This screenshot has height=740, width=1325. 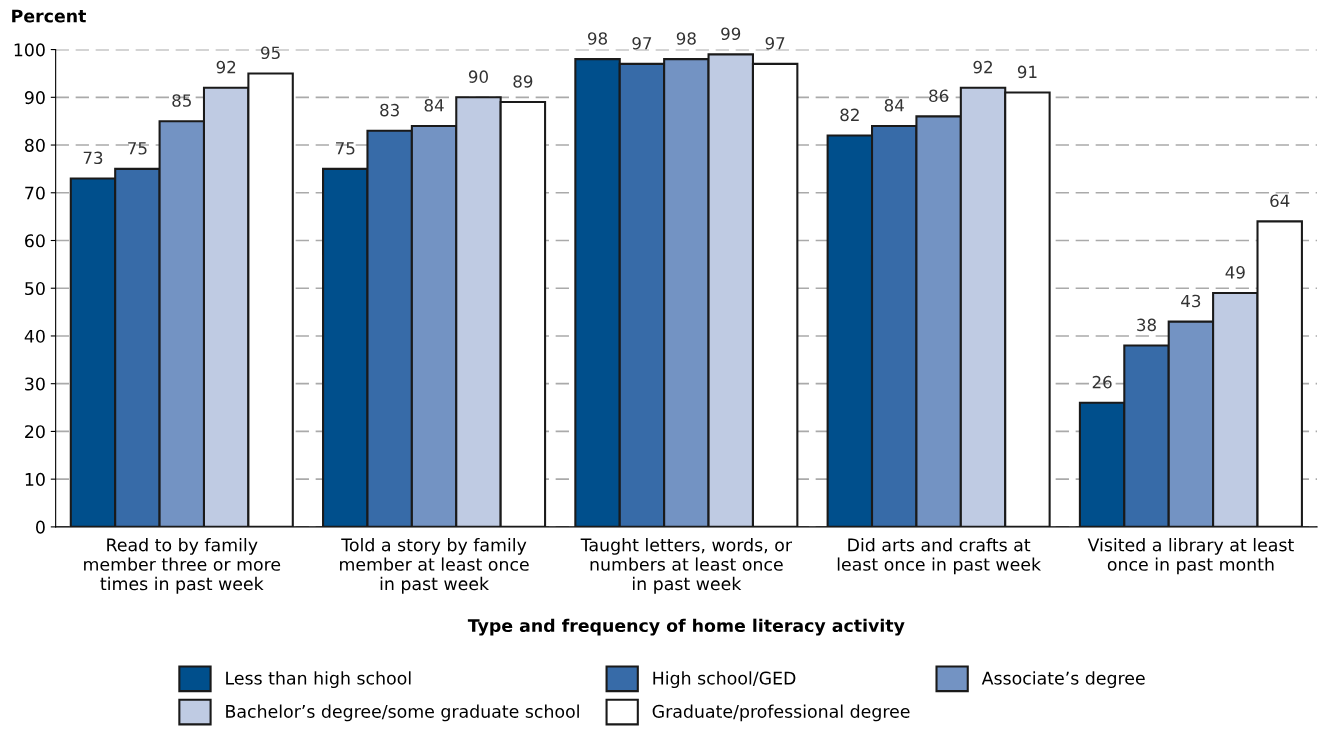 What do you see at coordinates (35, 145) in the screenshot?
I see `y-tick-label: 80` at bounding box center [35, 145].